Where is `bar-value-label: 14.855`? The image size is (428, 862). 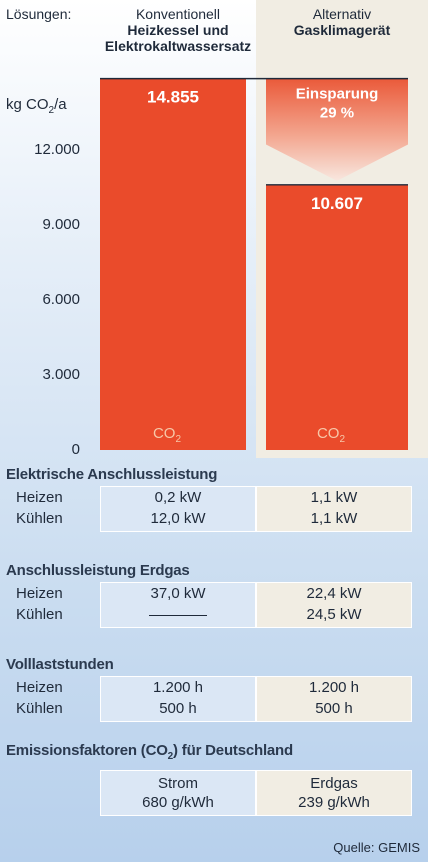 bar-value-label: 14.855 is located at coordinates (173, 97).